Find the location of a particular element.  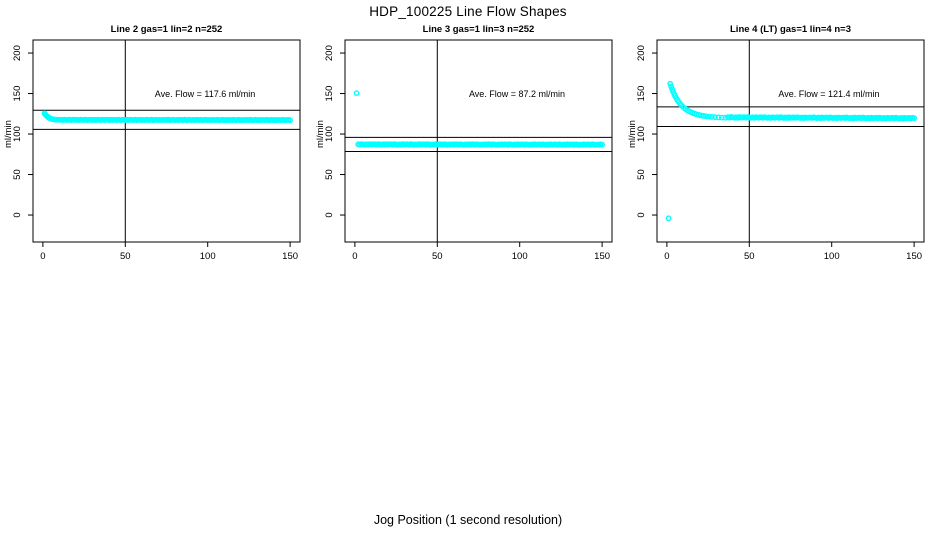

ave-flow-annotation: Ave. Flow = 121.4 ml/min is located at coordinates (828, 94).